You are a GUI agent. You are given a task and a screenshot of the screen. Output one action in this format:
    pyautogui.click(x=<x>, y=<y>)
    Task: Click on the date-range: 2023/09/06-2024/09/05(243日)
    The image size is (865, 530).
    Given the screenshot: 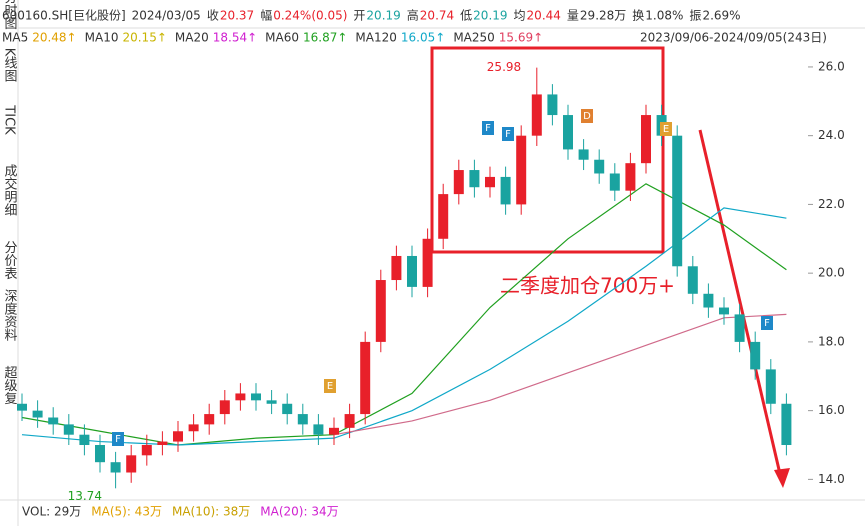 What is the action you would take?
    pyautogui.click(x=733, y=38)
    